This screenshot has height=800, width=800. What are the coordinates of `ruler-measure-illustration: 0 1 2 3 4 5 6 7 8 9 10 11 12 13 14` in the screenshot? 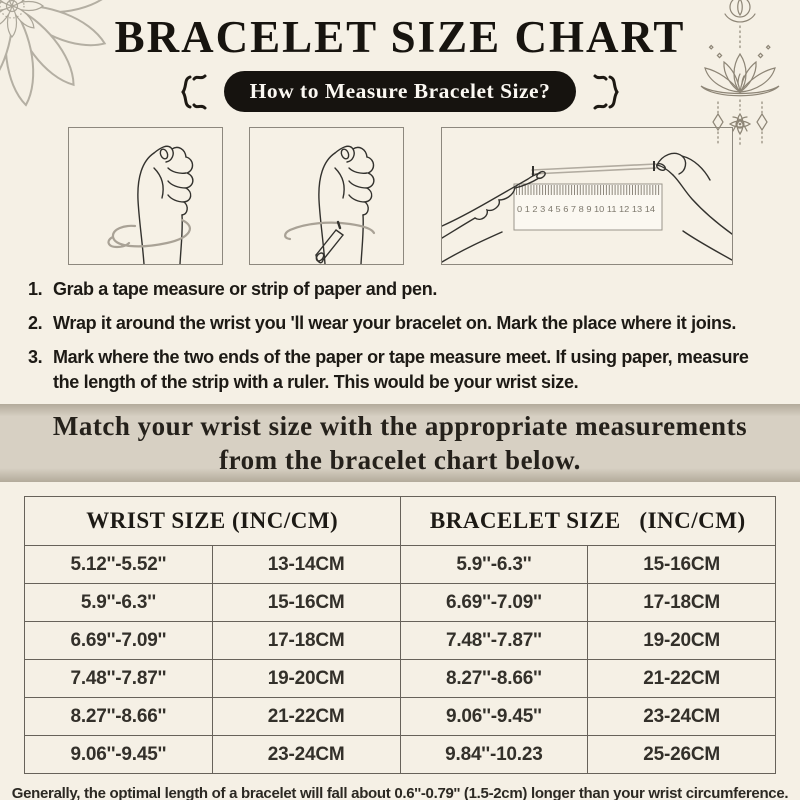 It's located at (586, 196).